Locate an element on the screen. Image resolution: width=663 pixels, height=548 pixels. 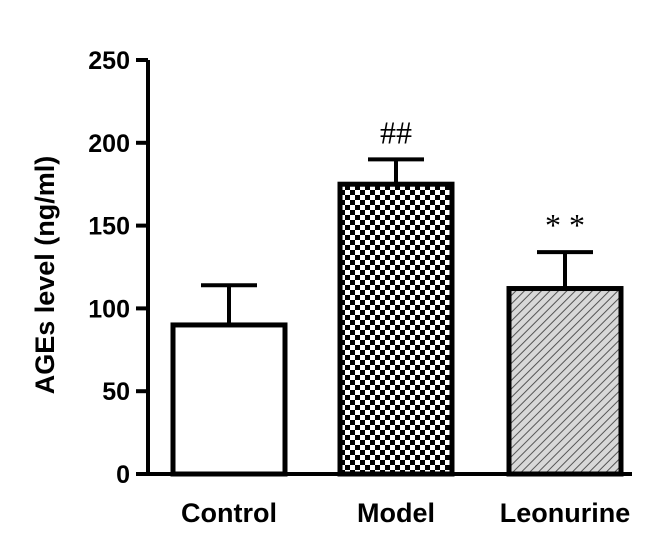
bar-leonurine is located at coordinates (565, 381).